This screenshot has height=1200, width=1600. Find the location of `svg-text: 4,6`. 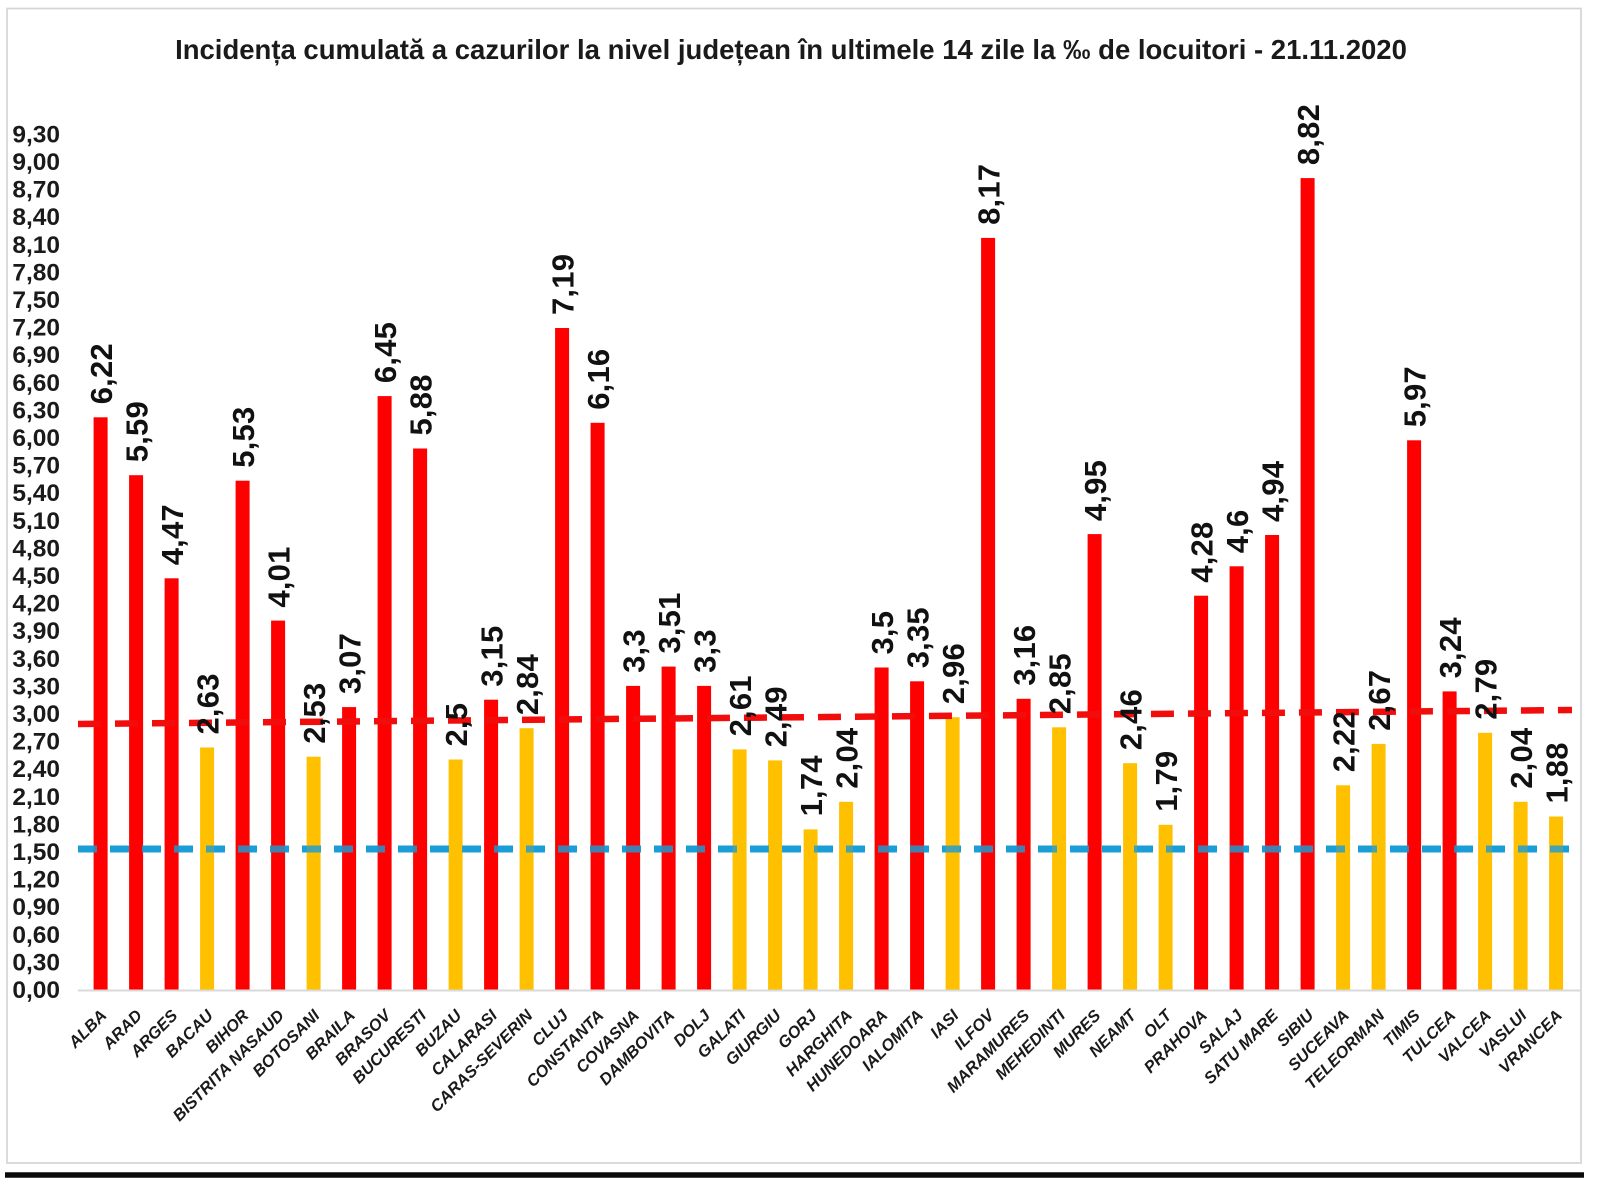

svg-text: 4,6 is located at coordinates (1237, 532).